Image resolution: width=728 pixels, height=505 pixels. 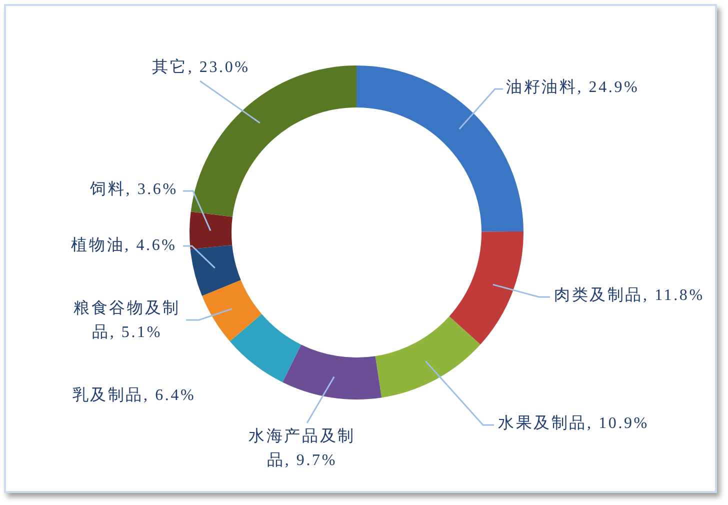 I want to click on slice-label: 粮食谷物及制品, 5.1%, so click(x=127, y=320).